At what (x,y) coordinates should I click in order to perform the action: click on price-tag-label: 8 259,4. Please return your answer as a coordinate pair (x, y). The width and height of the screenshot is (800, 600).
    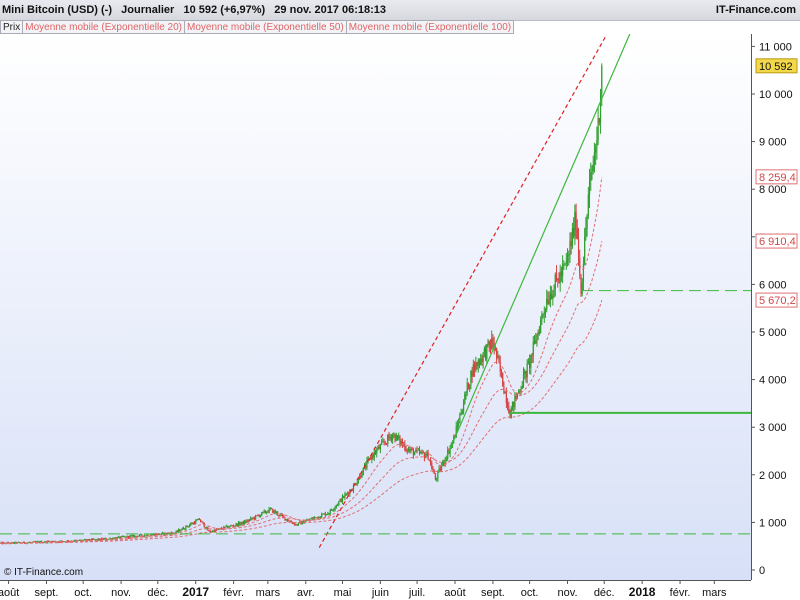
    Looking at the image, I should click on (777, 178).